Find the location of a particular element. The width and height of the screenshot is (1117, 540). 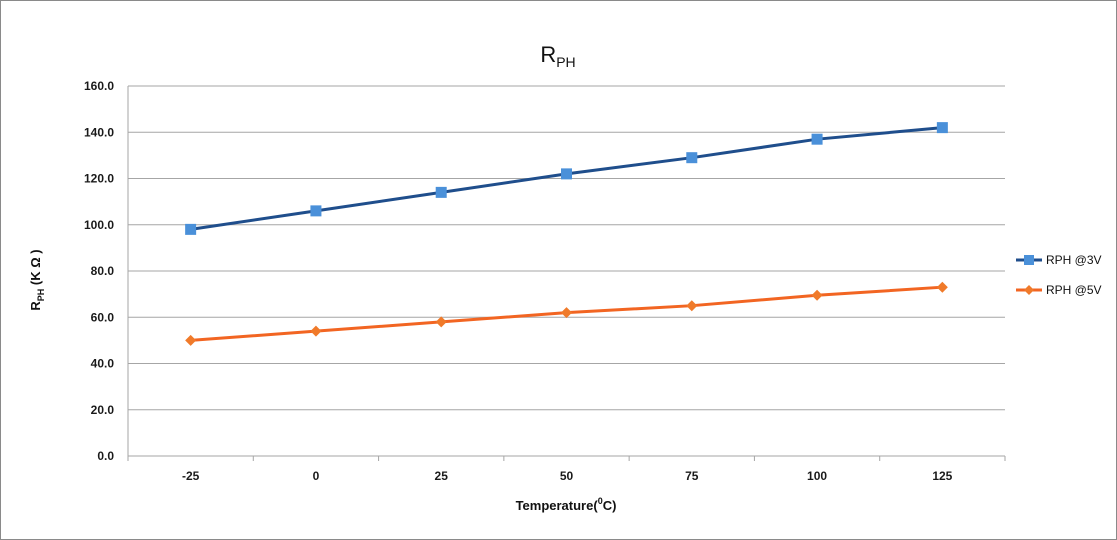

x-tick-label: 125 is located at coordinates (942, 476).